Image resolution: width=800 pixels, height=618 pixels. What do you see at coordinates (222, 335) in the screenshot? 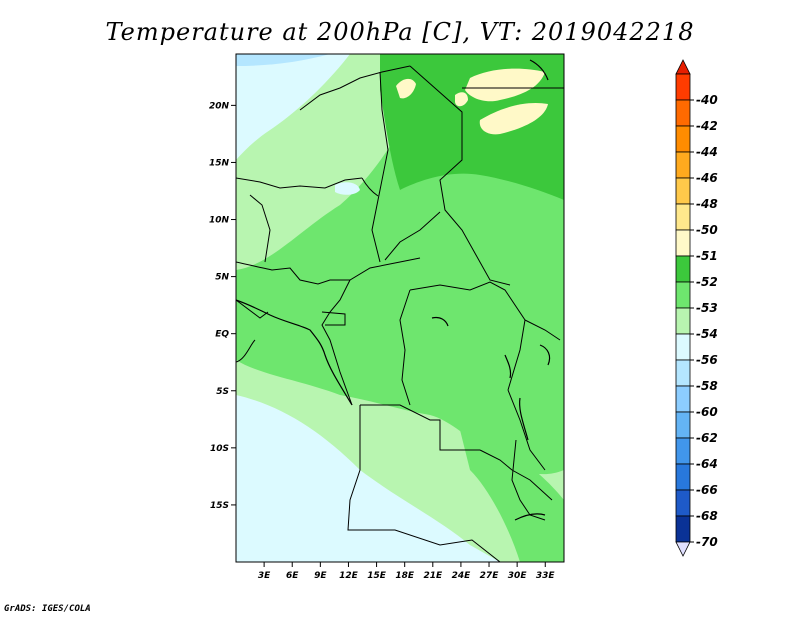
I see `y-tick-label: EQ` at bounding box center [222, 335].